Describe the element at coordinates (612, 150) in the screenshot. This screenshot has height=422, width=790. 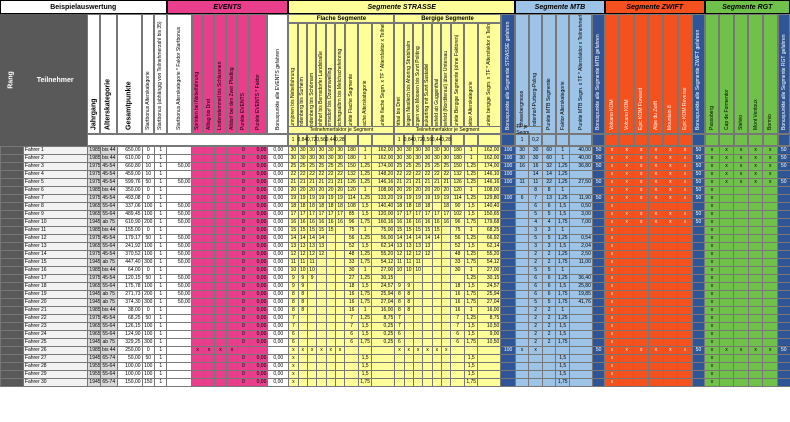
I see `cell-zw0: x` at that location.